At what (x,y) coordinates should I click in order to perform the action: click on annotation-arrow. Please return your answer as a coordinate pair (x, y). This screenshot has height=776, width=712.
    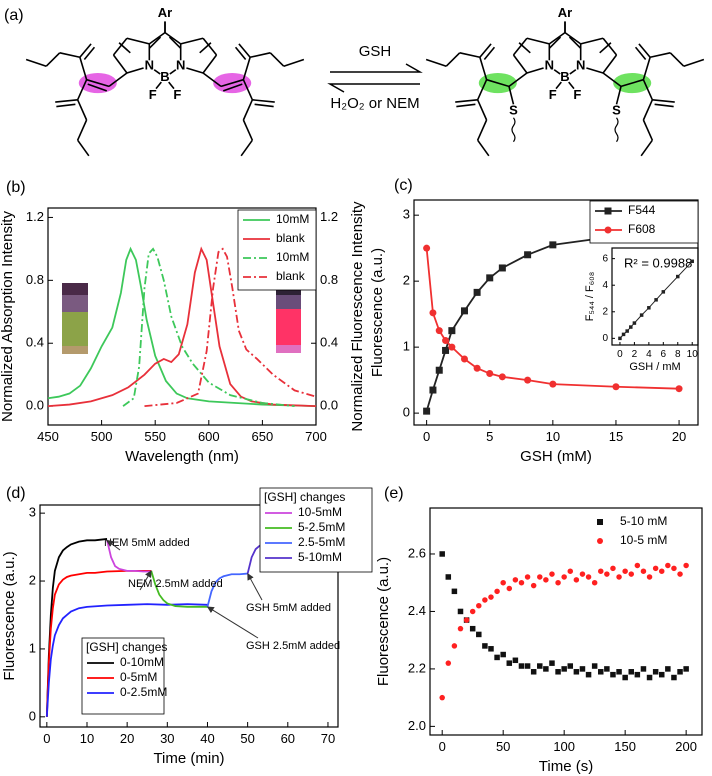
    Looking at the image, I should click on (255, 586).